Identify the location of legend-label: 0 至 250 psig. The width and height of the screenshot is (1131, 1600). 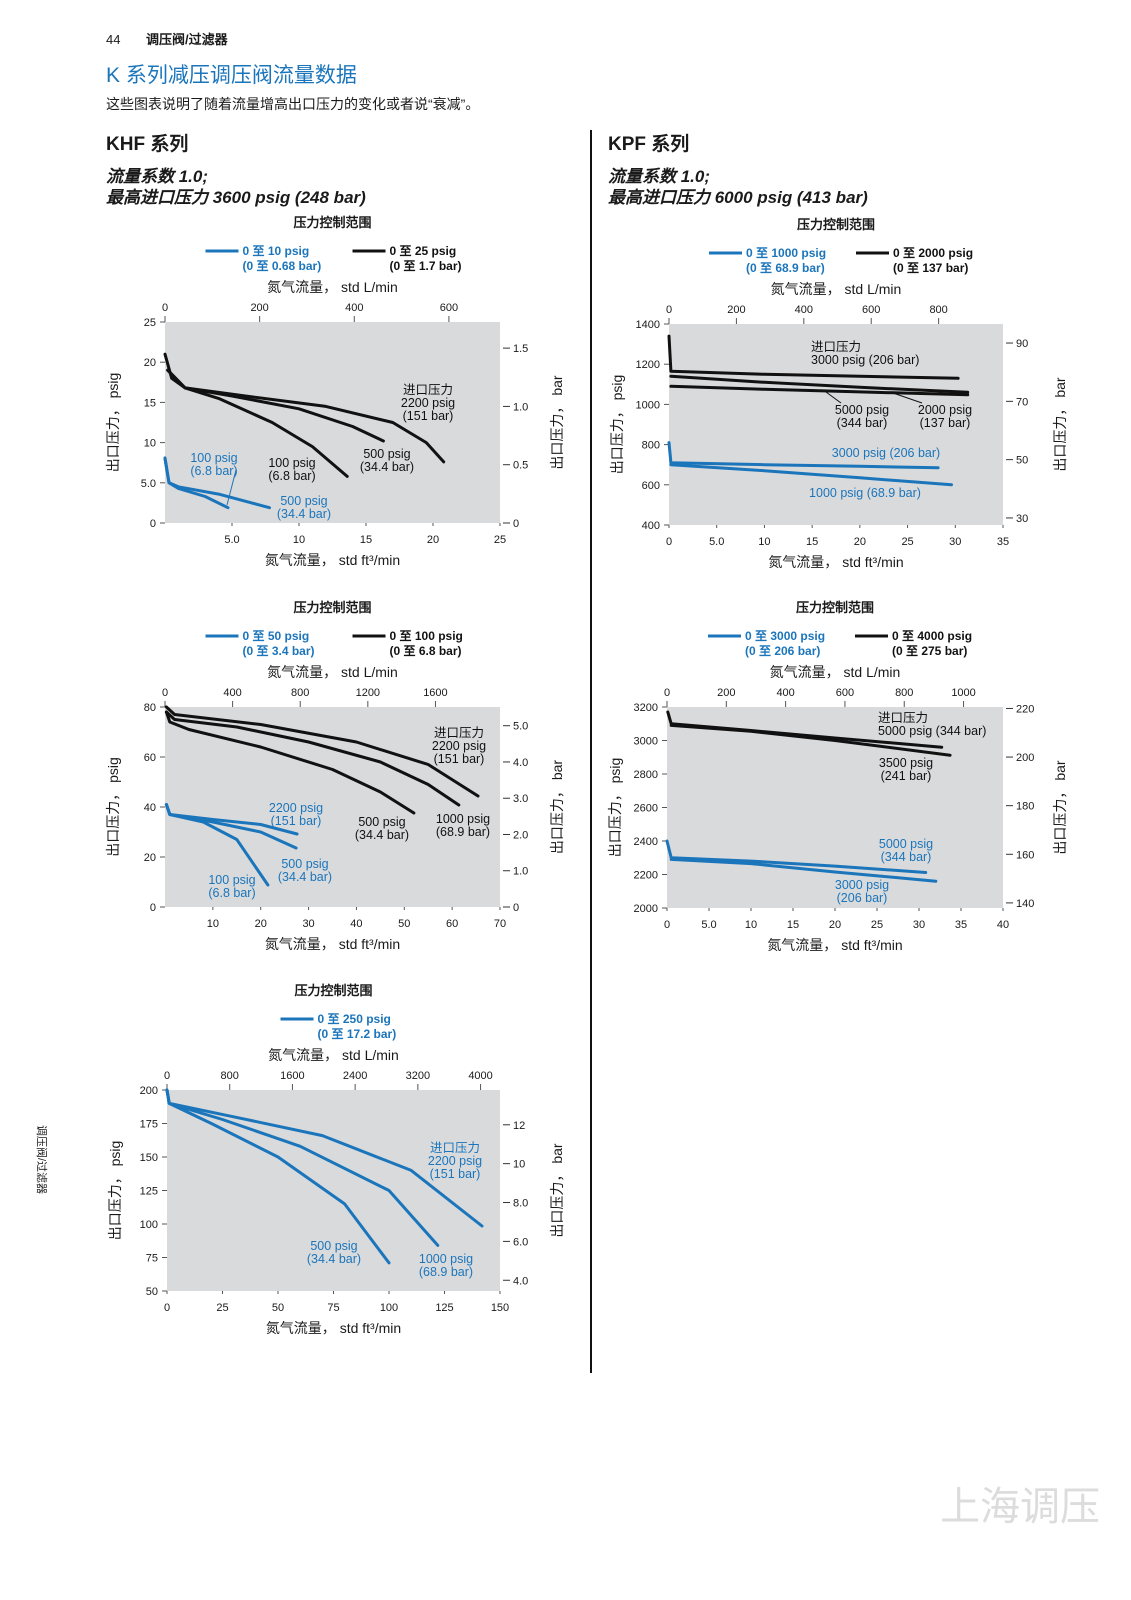
(354, 1019).